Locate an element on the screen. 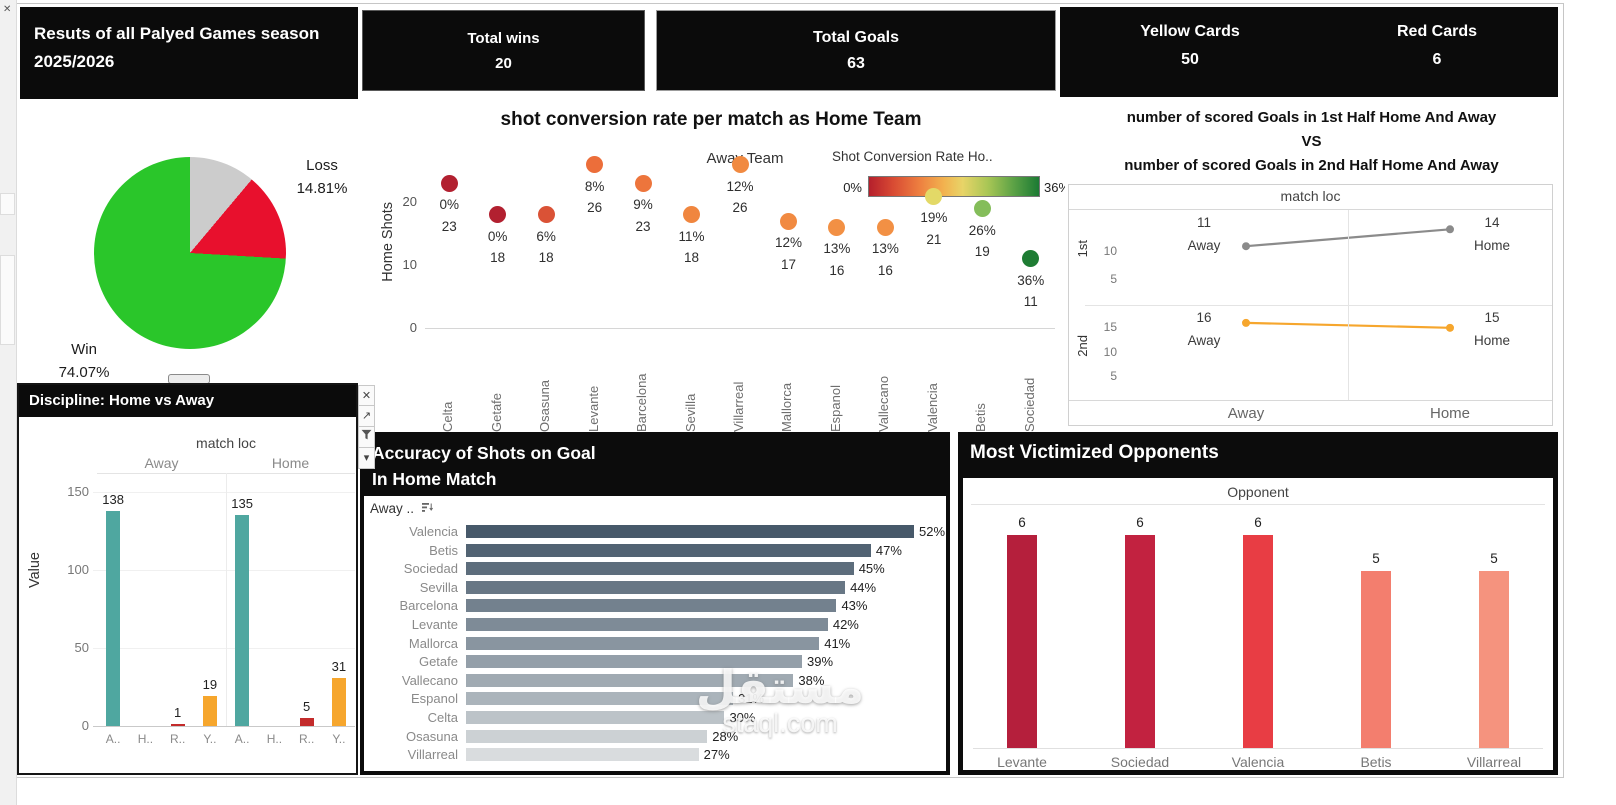  bar-value-label: 31% is located at coordinates (751, 699).